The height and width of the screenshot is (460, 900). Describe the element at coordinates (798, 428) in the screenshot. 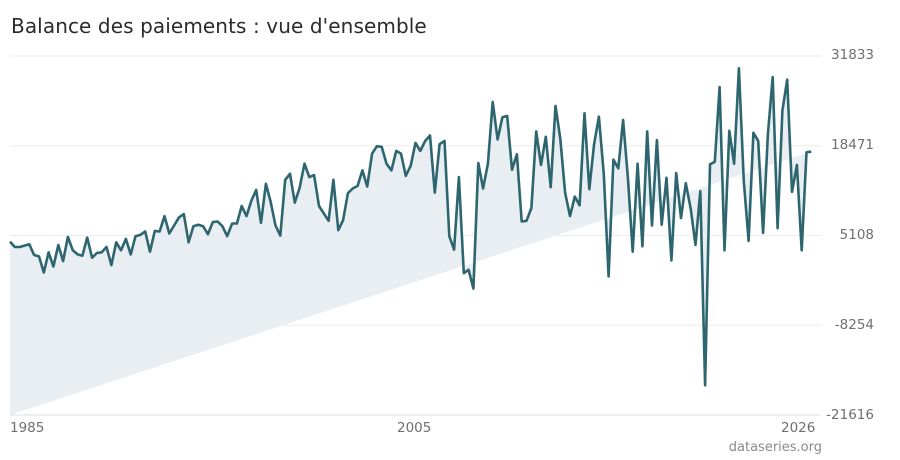

I see `x-tick-label: 2026` at that location.